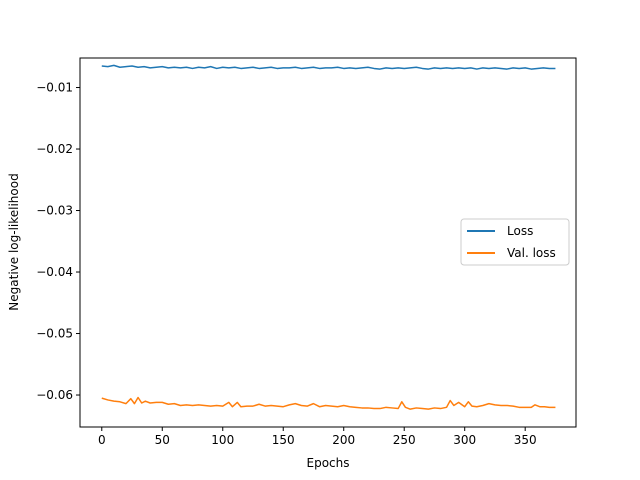  What do you see at coordinates (328, 67) in the screenshot?
I see `series-line-loss` at bounding box center [328, 67].